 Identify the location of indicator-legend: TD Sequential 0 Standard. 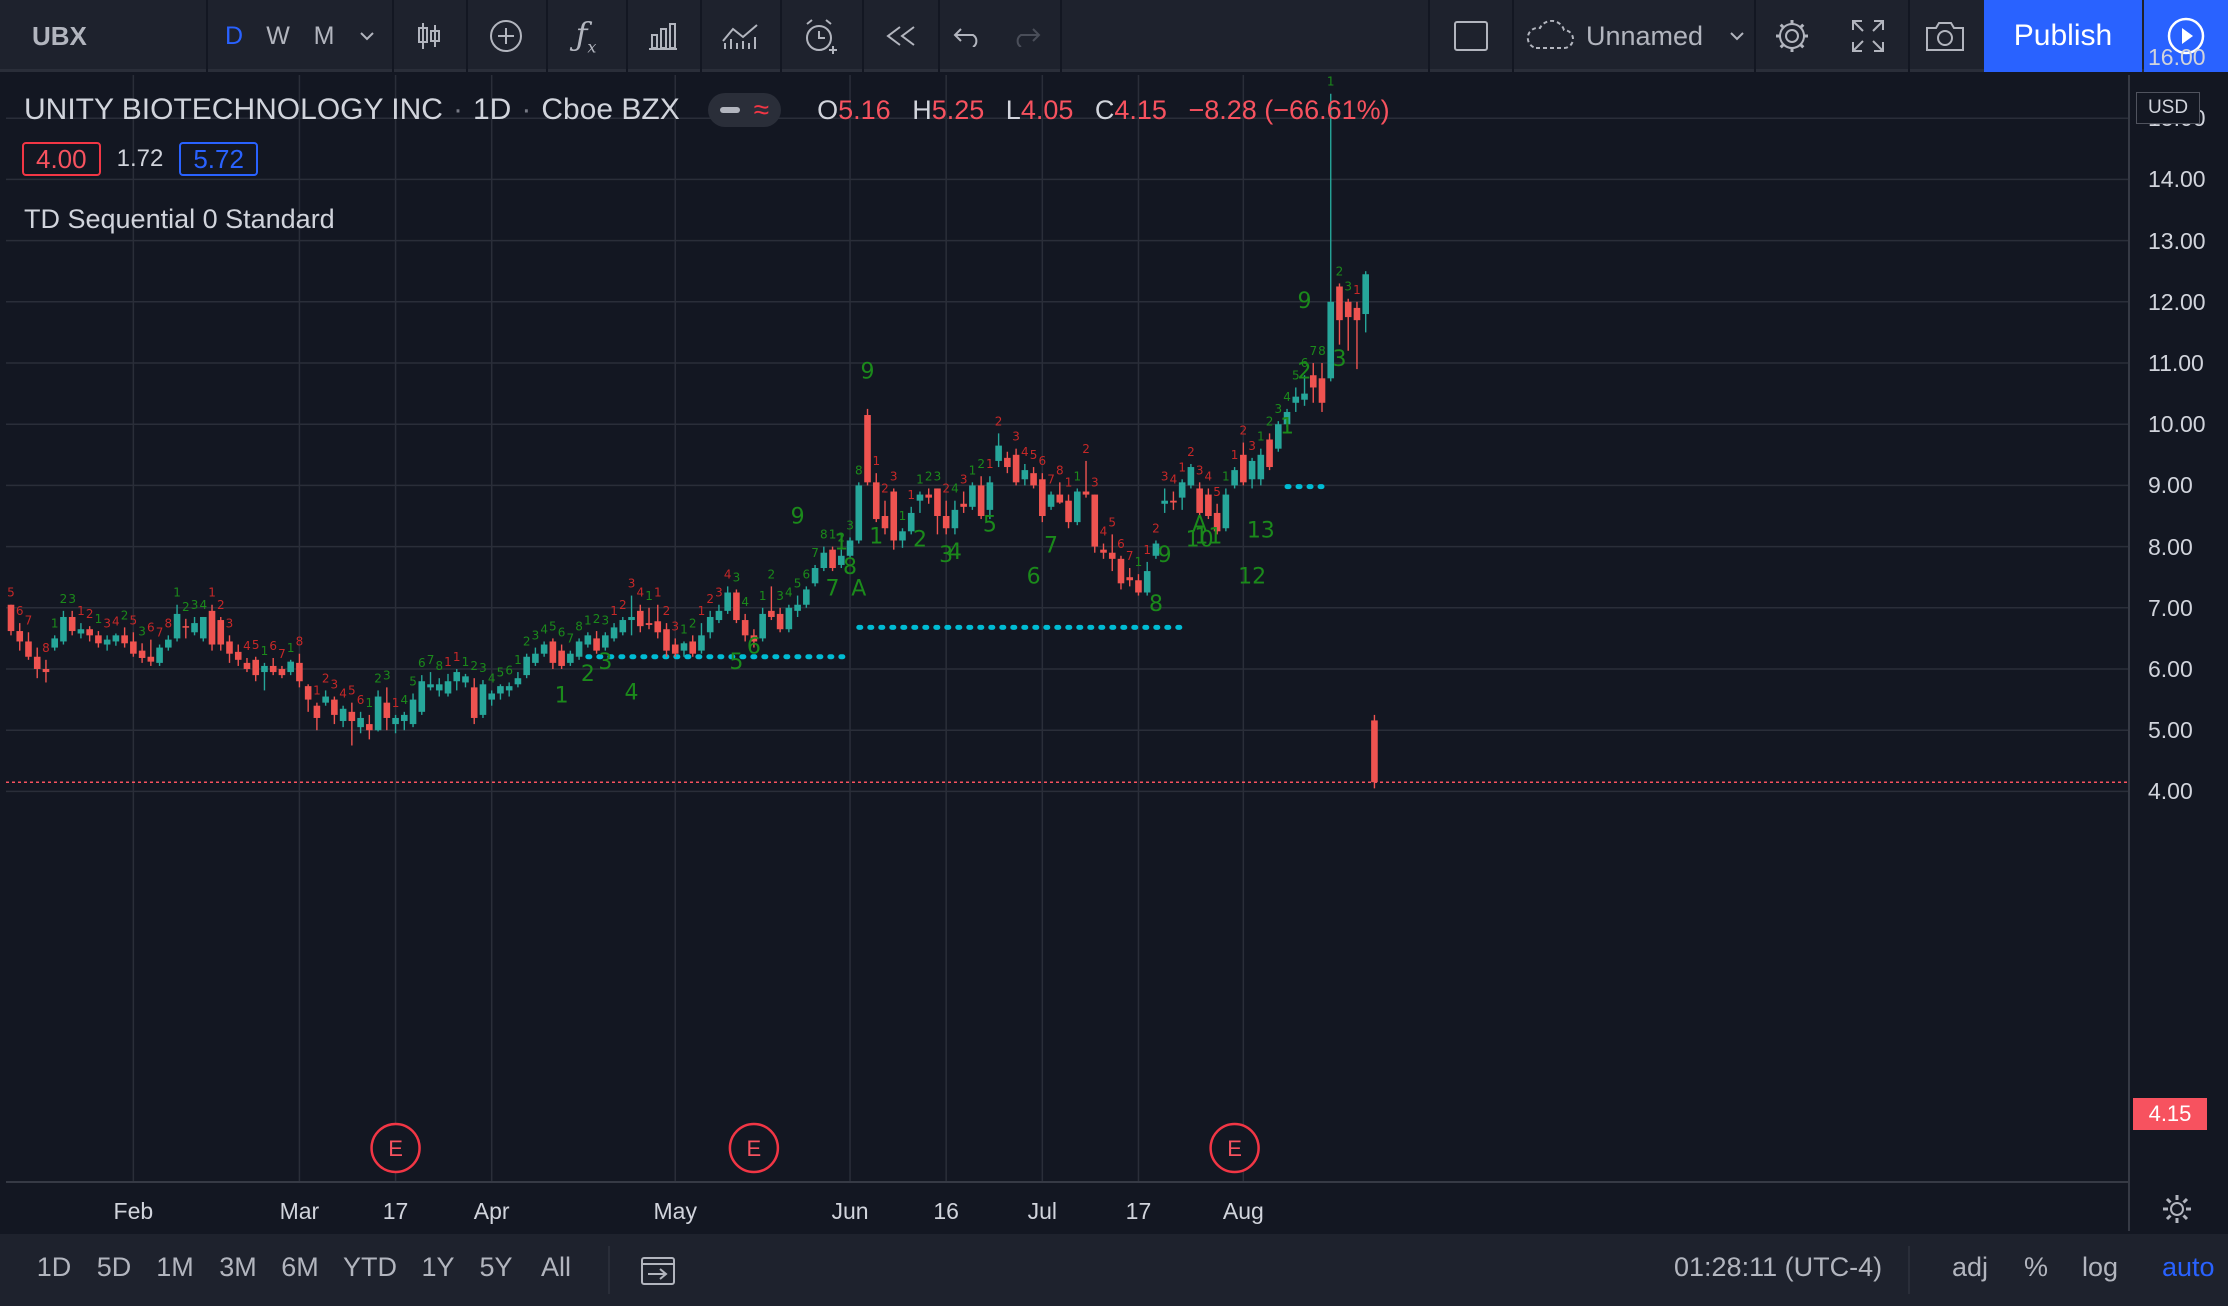
(179, 219).